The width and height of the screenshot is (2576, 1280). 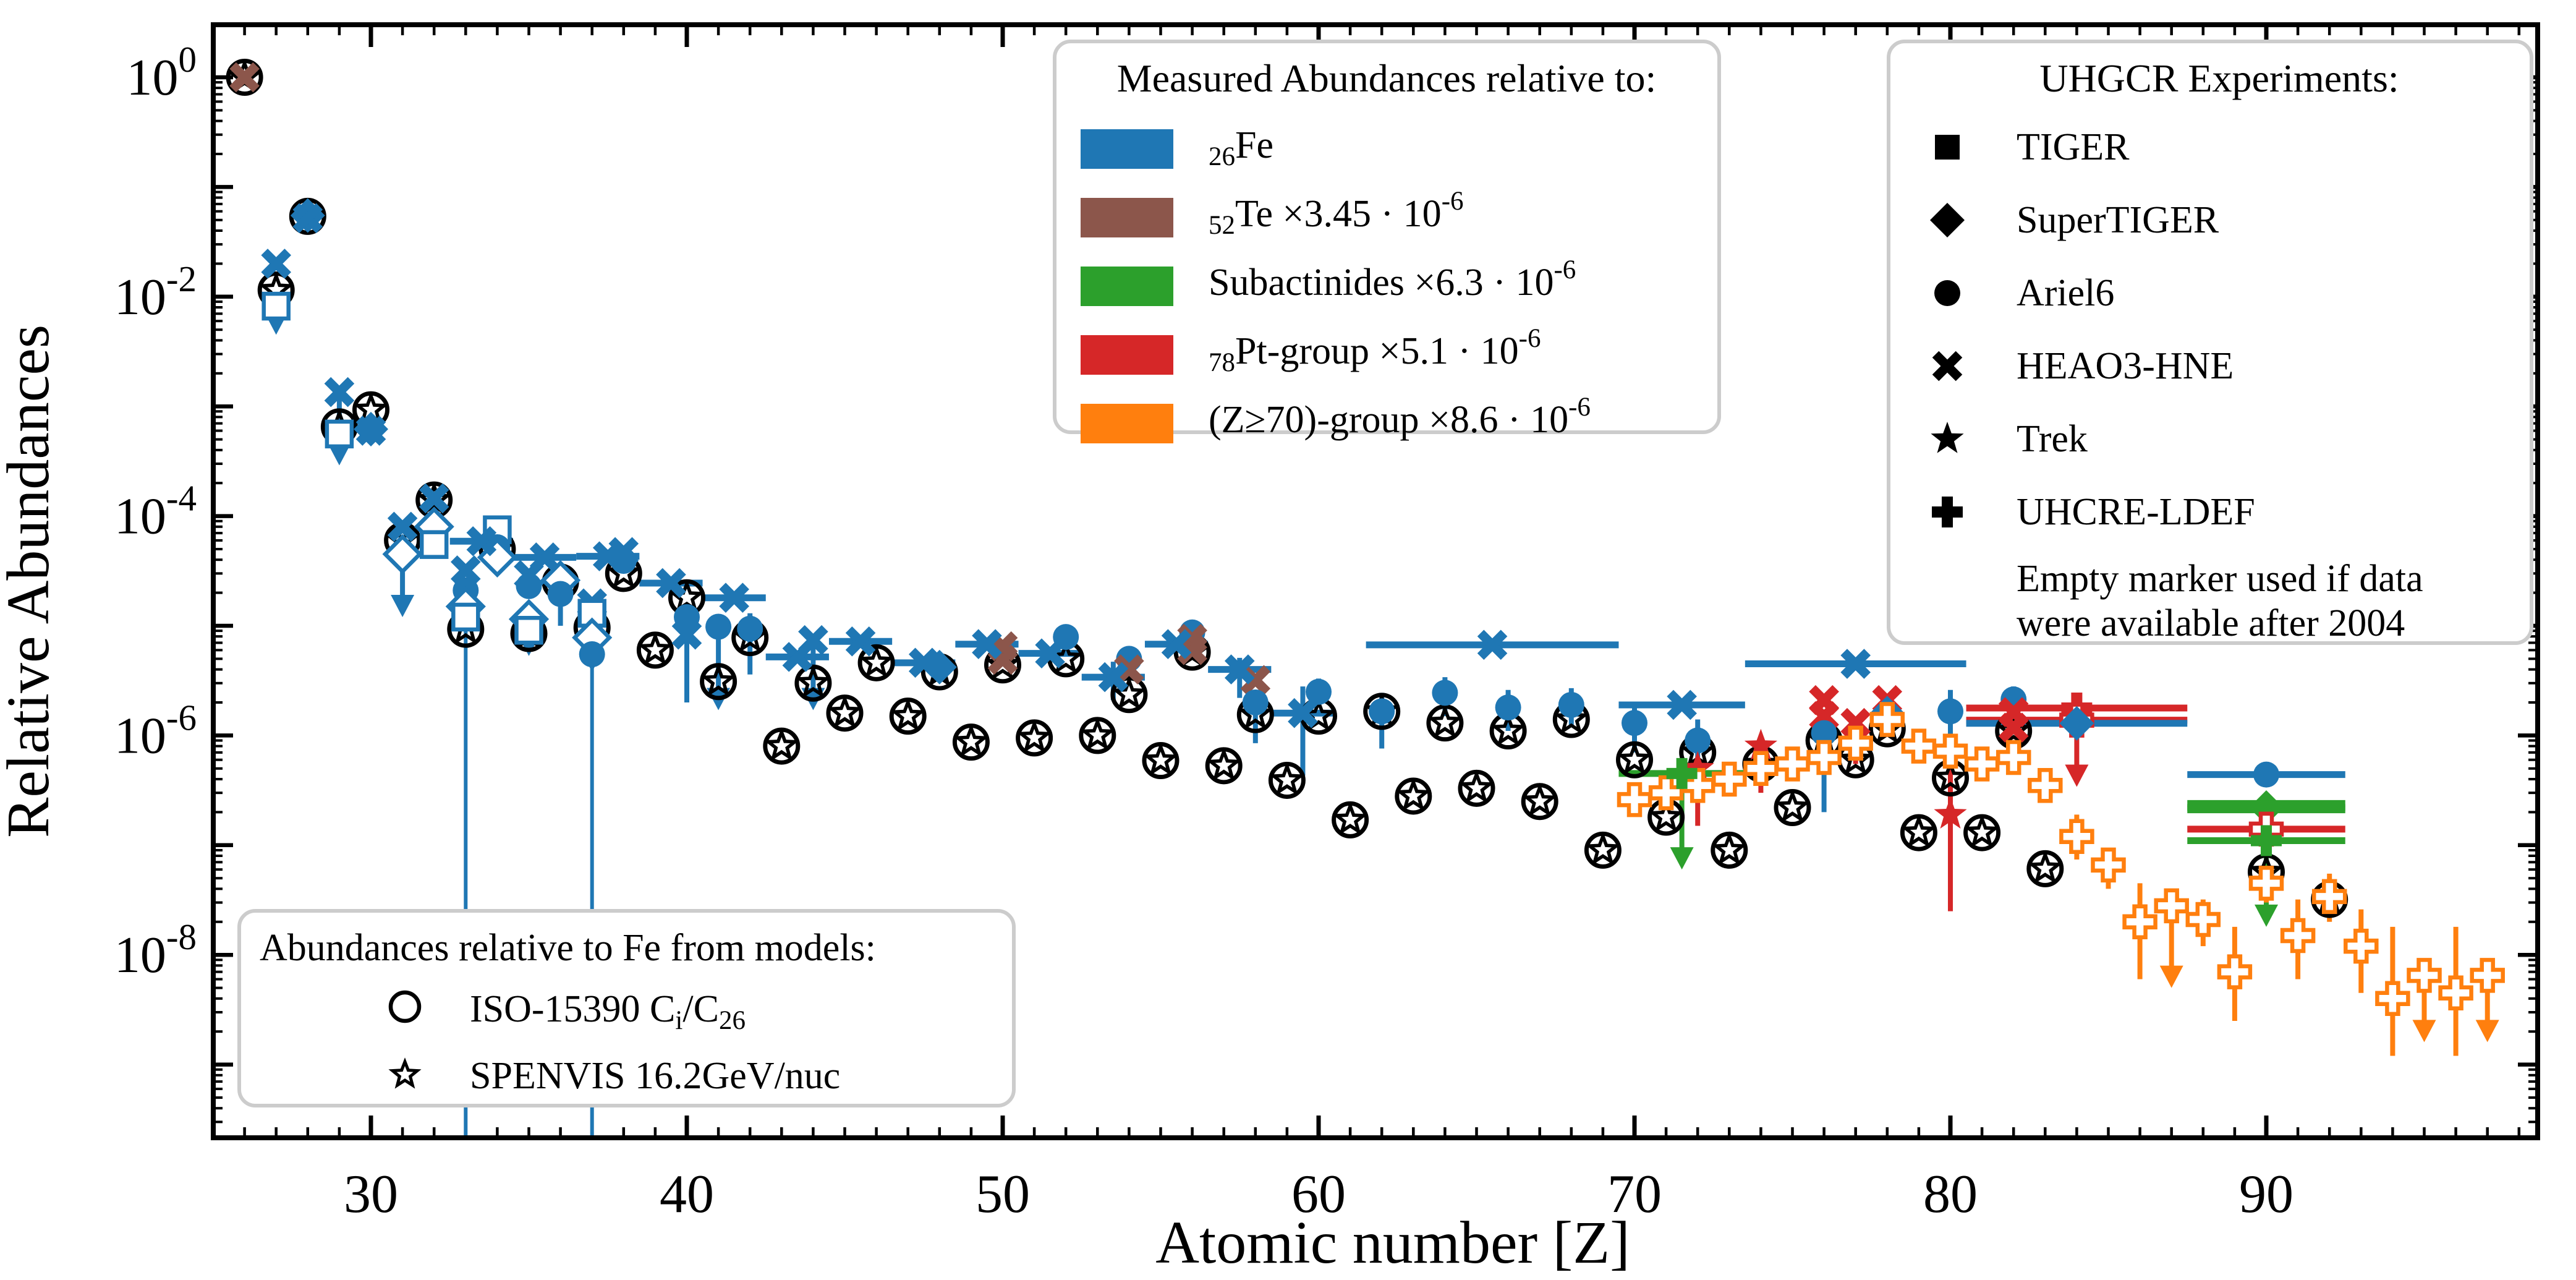 What do you see at coordinates (686, 635) in the screenshot?
I see `data-point-z40-x` at bounding box center [686, 635].